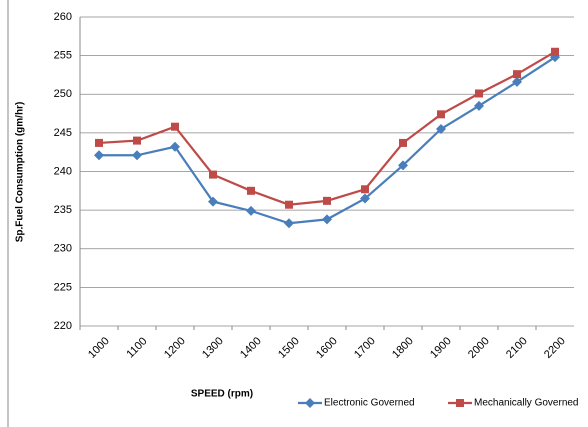  What do you see at coordinates (175, 348) in the screenshot?
I see `x-tick-label: 1200` at bounding box center [175, 348].